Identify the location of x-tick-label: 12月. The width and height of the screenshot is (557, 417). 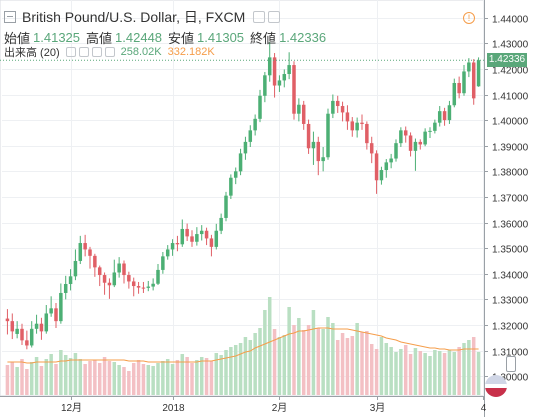
(71, 408).